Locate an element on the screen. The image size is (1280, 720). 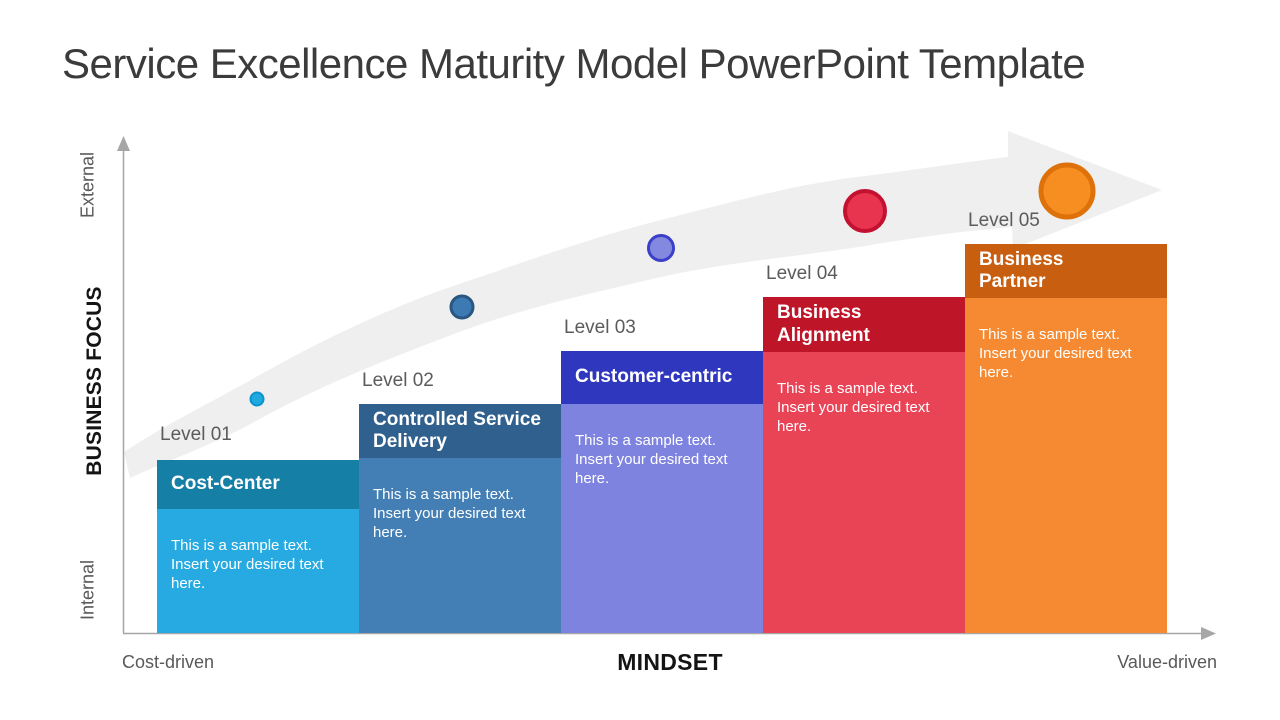
x-axis-left-label: Cost-driven is located at coordinates (168, 662).